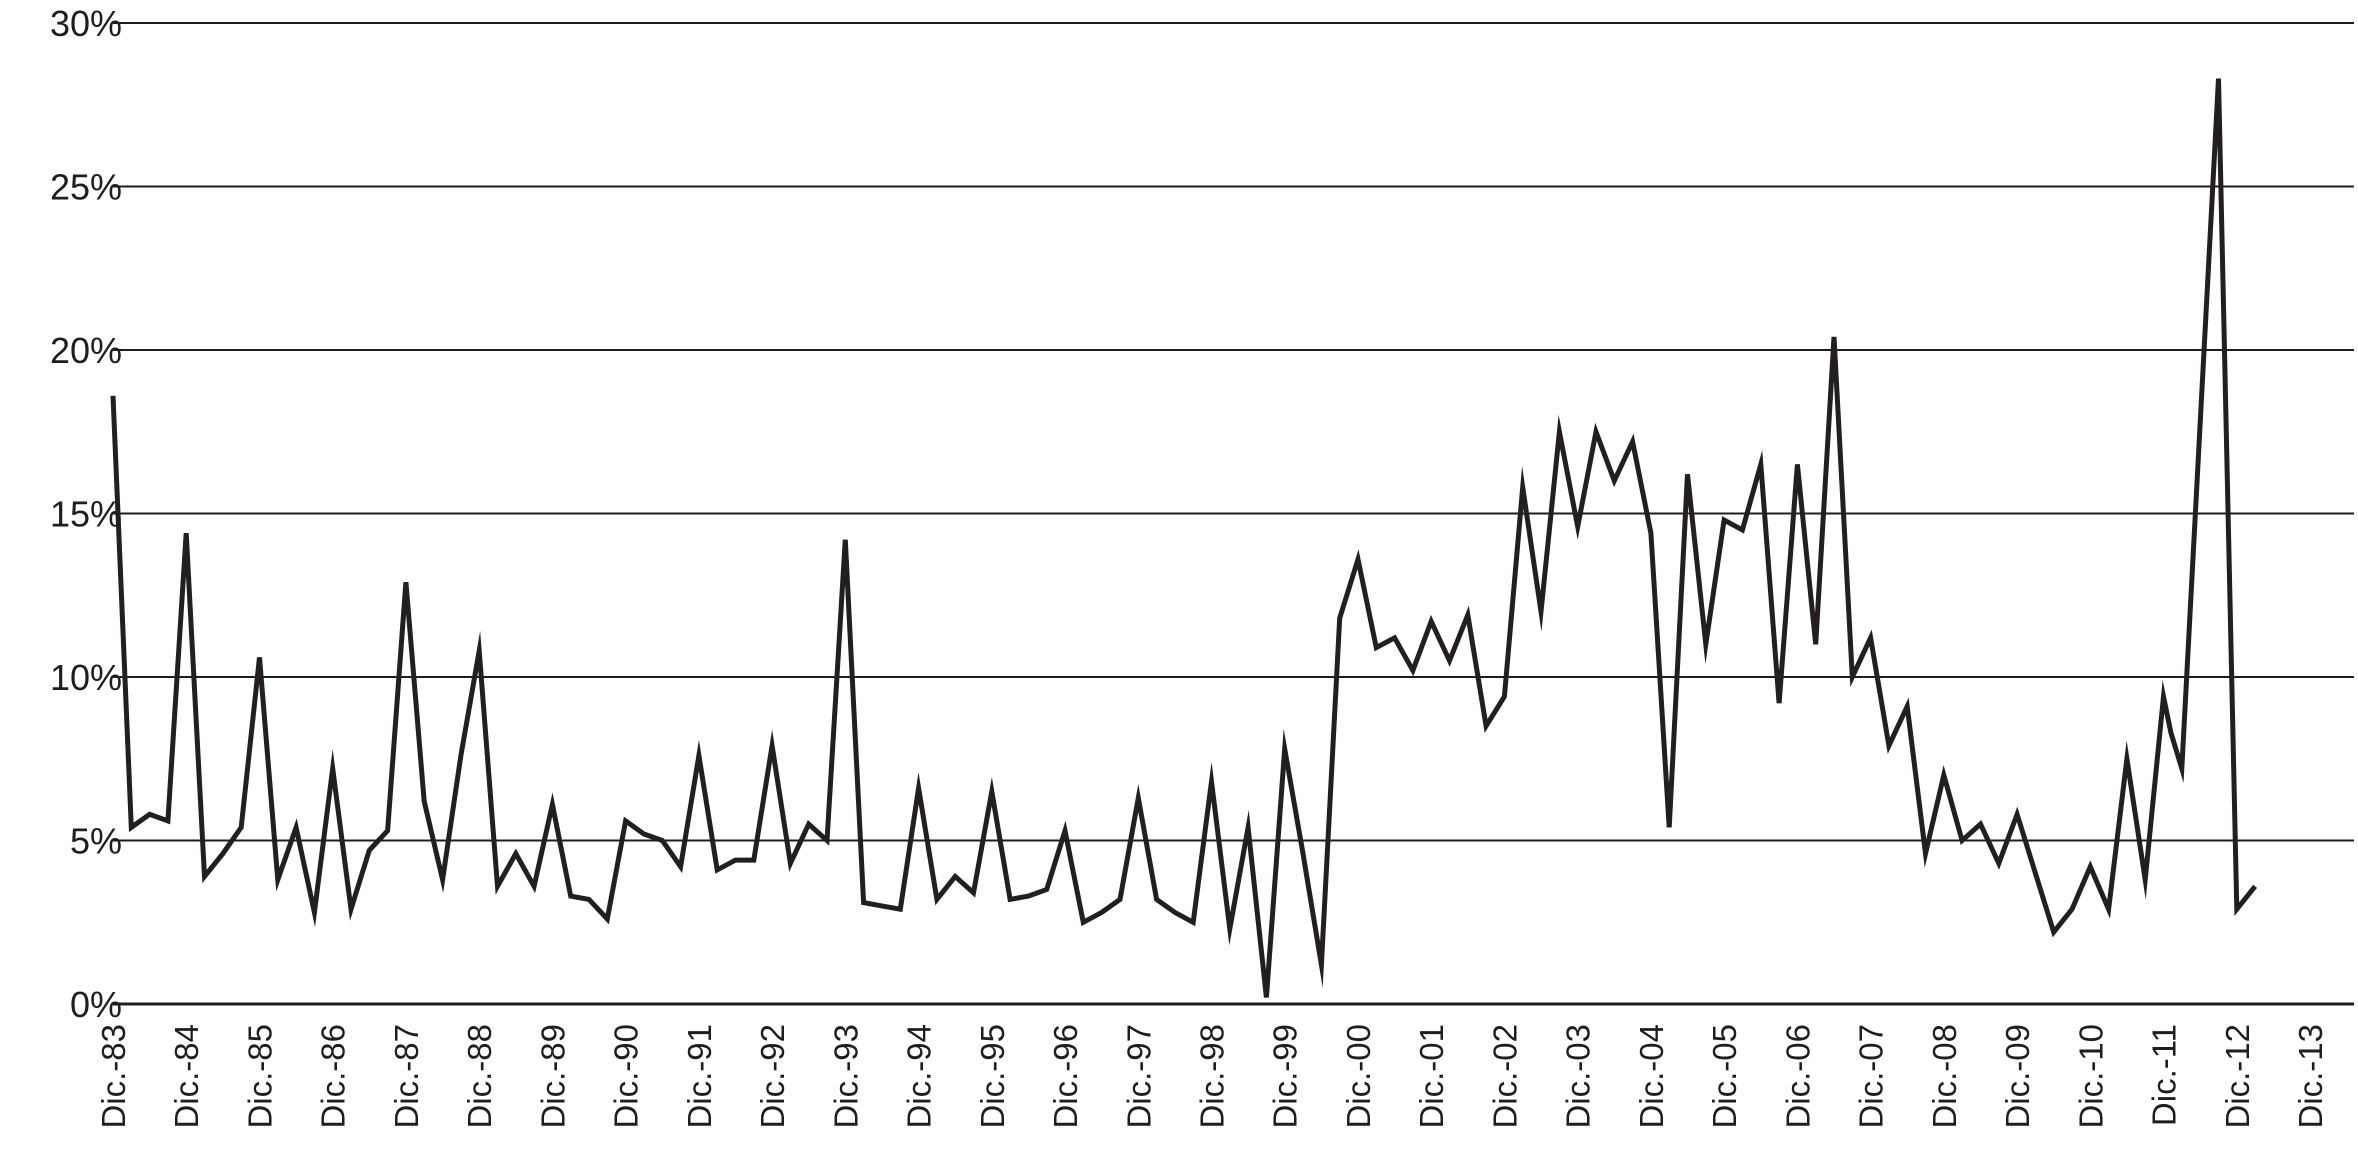 Image resolution: width=2358 pixels, height=1170 pixels. What do you see at coordinates (1651, 1076) in the screenshot?
I see `x-tick-label: Dic.-04` at bounding box center [1651, 1076].